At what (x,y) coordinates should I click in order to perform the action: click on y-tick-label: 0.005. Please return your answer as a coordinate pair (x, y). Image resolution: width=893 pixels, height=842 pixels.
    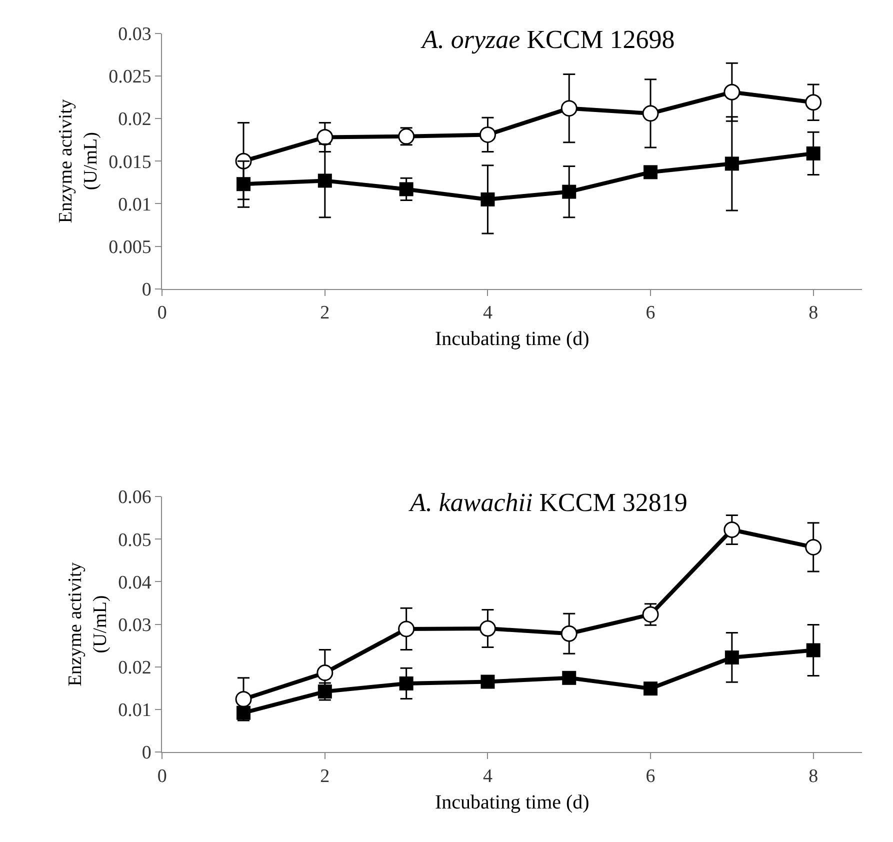
    Looking at the image, I should click on (130, 247).